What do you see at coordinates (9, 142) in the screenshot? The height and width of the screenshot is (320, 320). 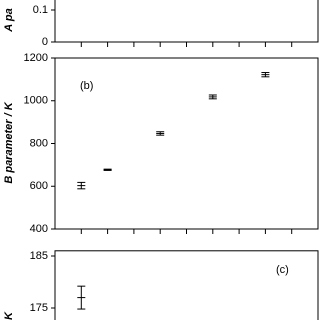 I see `y-axis-title: B parameter / K` at bounding box center [9, 142].